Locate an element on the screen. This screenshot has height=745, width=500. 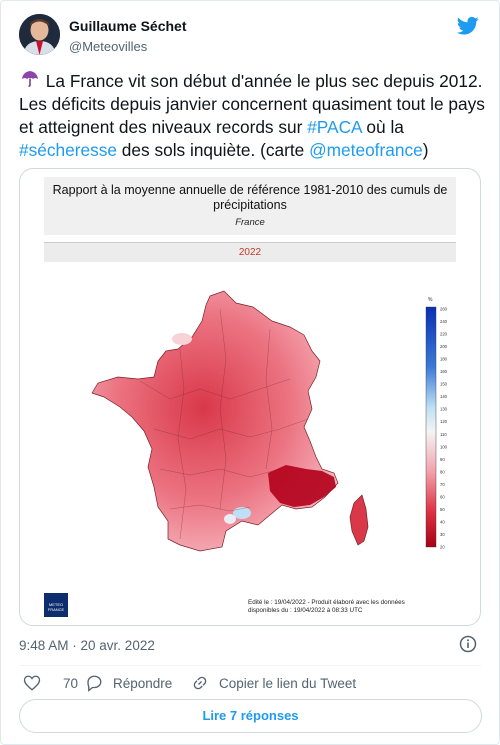
twitter-bird-icon is located at coordinates (468, 26).